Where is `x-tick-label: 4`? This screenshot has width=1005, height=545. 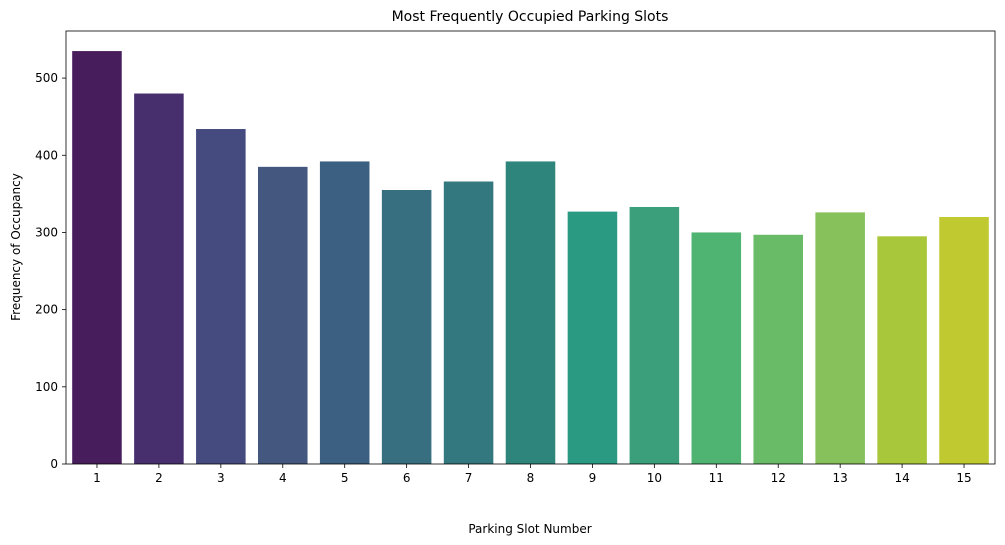
x-tick-label: 4 is located at coordinates (283, 478).